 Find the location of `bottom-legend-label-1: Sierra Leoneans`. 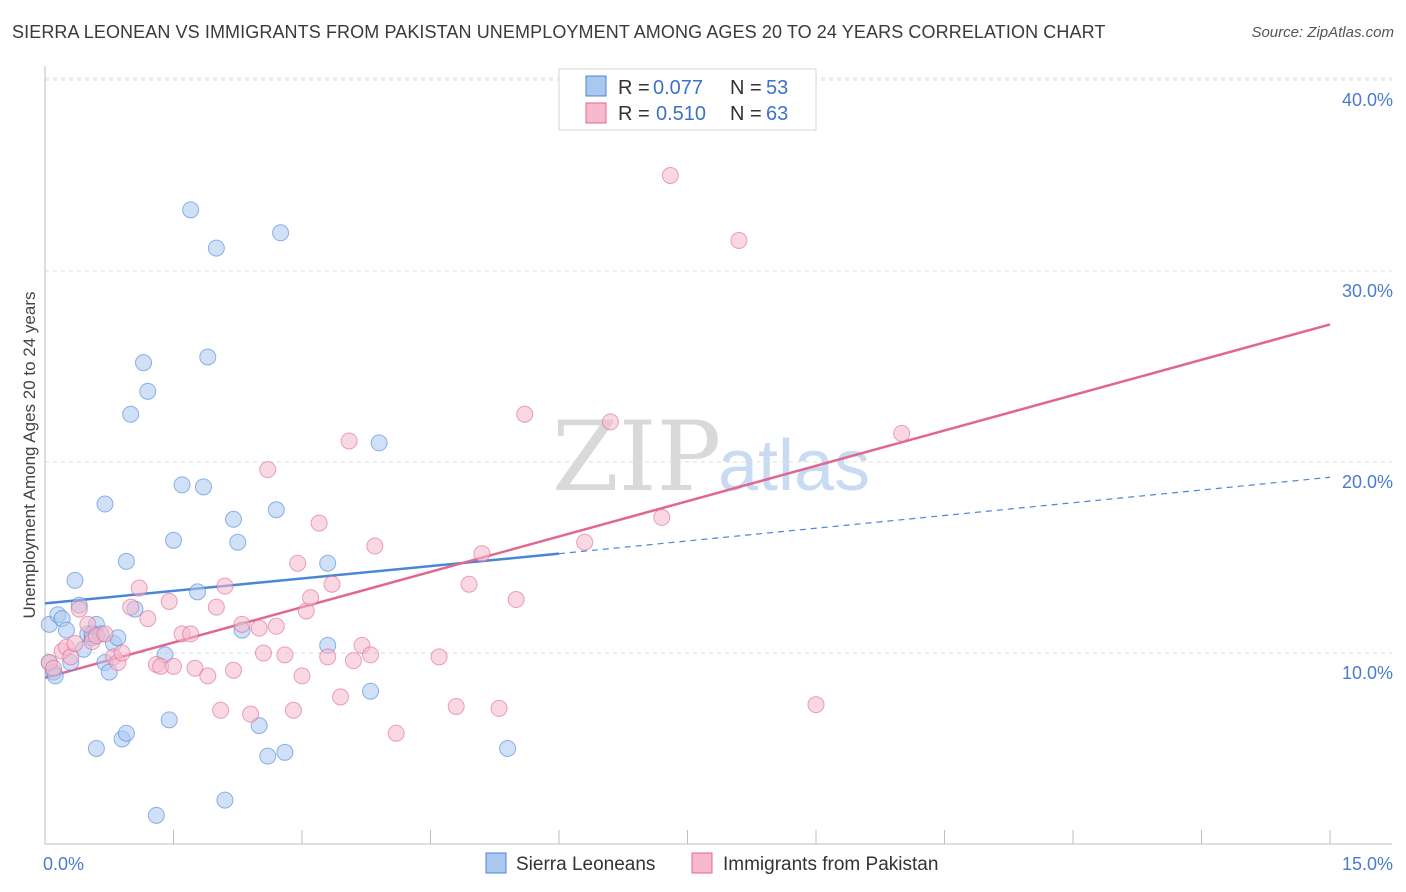

bottom-legend-label-1: Sierra Leoneans is located at coordinates (585, 864).